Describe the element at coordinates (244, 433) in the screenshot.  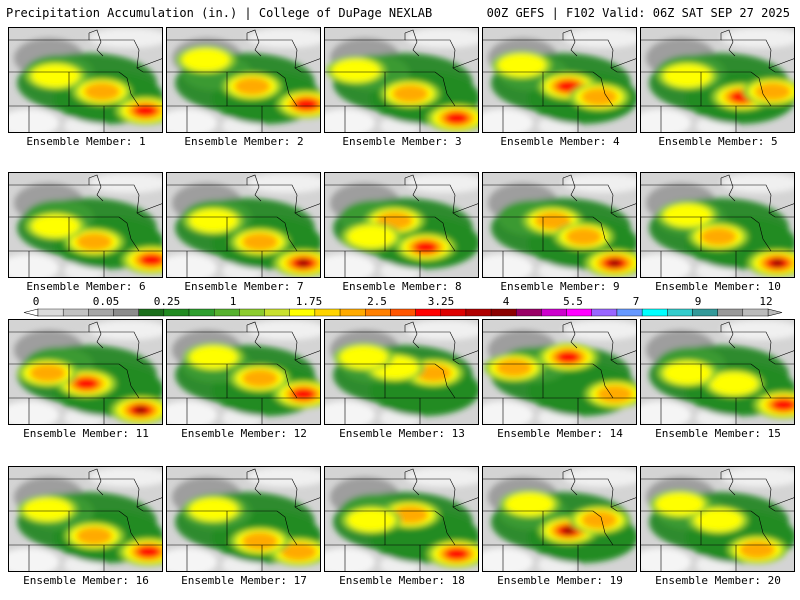
I see `ensemble-member-label: Ensemble Member: 12` at that location.